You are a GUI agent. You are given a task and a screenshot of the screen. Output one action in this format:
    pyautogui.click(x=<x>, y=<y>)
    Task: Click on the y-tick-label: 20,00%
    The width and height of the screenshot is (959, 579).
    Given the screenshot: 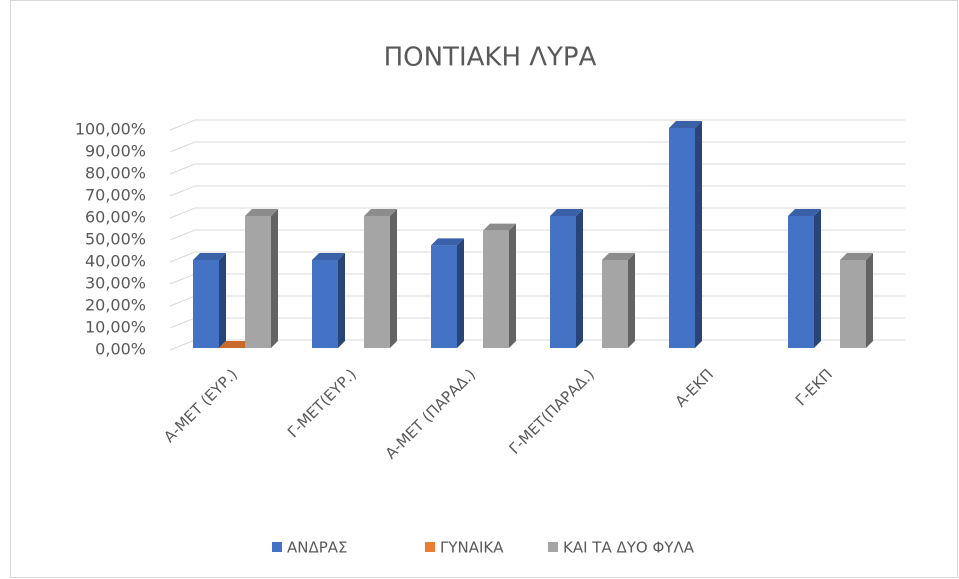 What is the action you would take?
    pyautogui.click(x=115, y=305)
    